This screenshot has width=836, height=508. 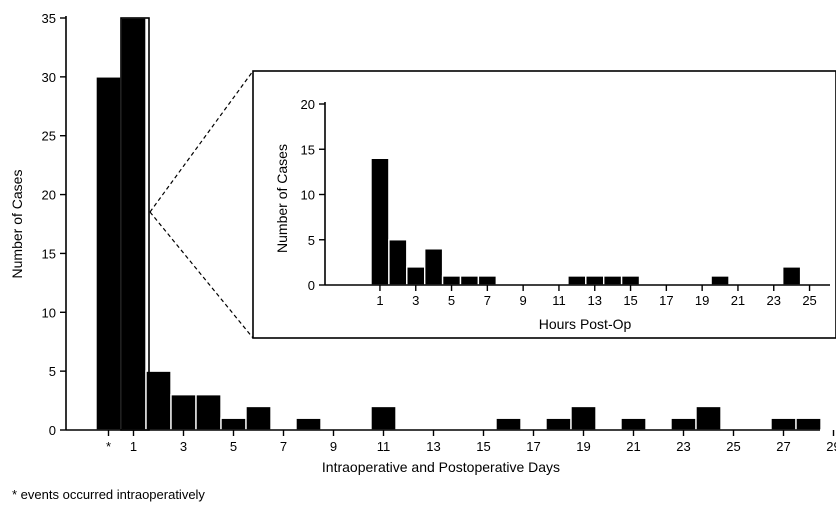 I want to click on main-x-tick-label: 3, so click(x=183, y=446).